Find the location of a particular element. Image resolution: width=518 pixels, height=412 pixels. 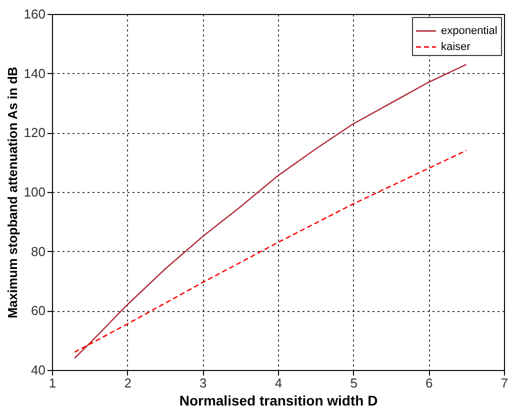

y-tick-label: 100 is located at coordinates (35, 192).